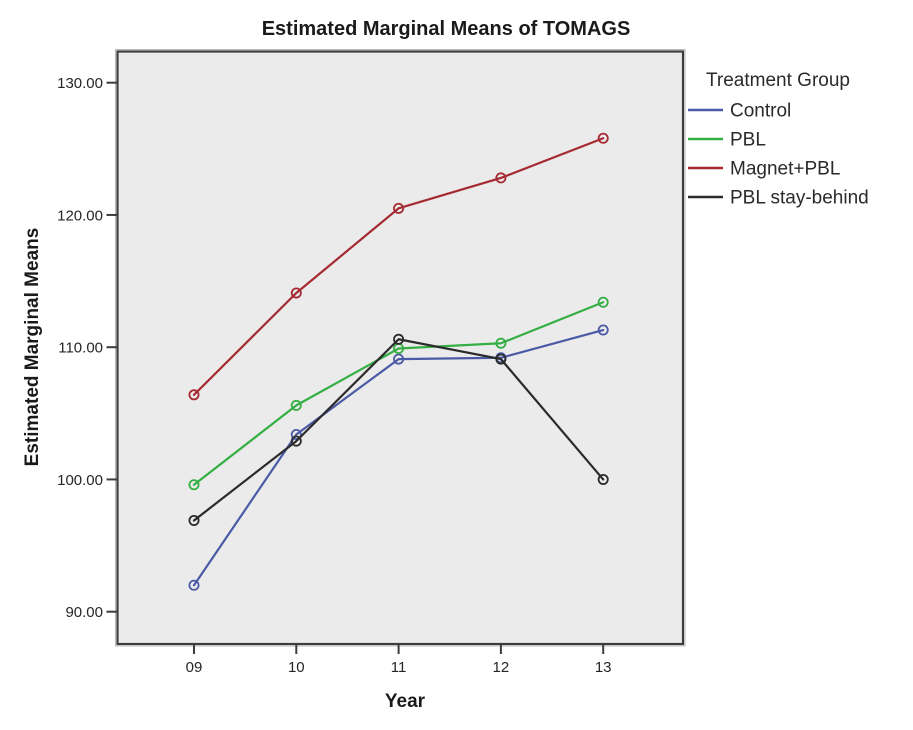 Image resolution: width=913 pixels, height=730 pixels. What do you see at coordinates (84, 612) in the screenshot?
I see `y-tick-label: 90.00` at bounding box center [84, 612].